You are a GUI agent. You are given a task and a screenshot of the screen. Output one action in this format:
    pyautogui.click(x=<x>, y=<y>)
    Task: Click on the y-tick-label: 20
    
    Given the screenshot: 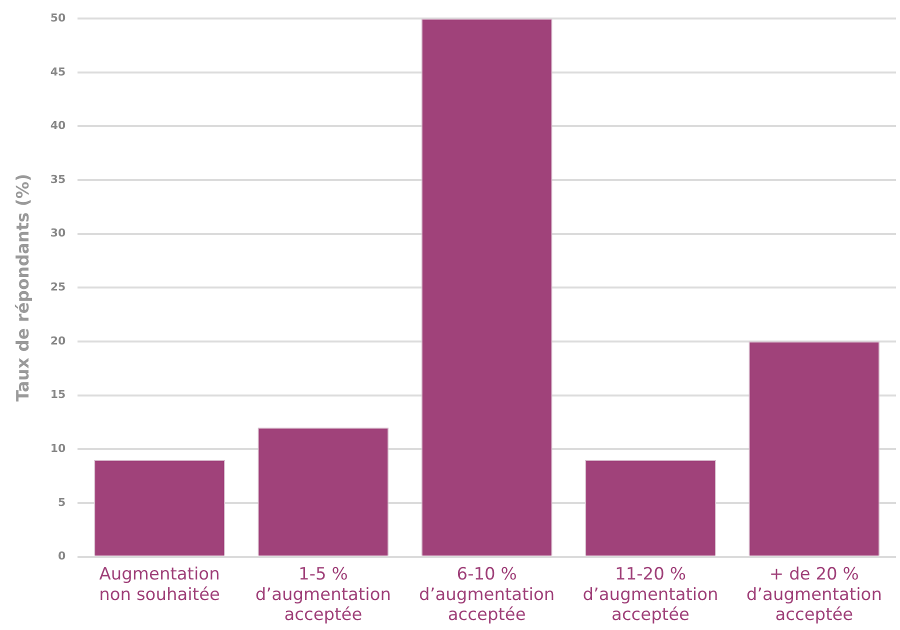 What is the action you would take?
    pyautogui.click(x=58, y=341)
    